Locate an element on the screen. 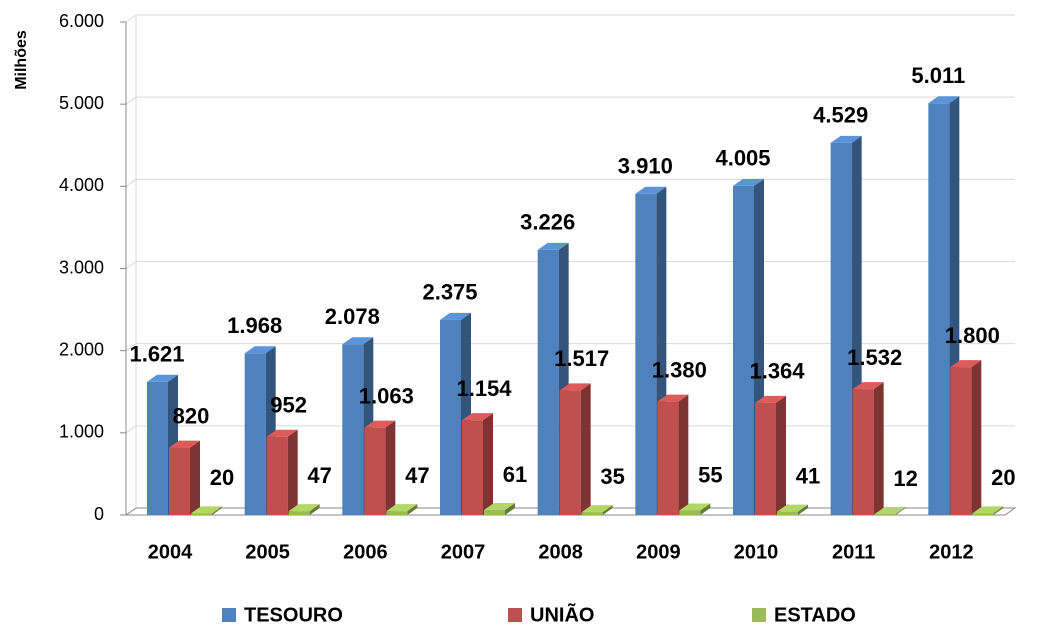 The width and height of the screenshot is (1039, 630). y-tick-label: 1.000 is located at coordinates (81, 432).